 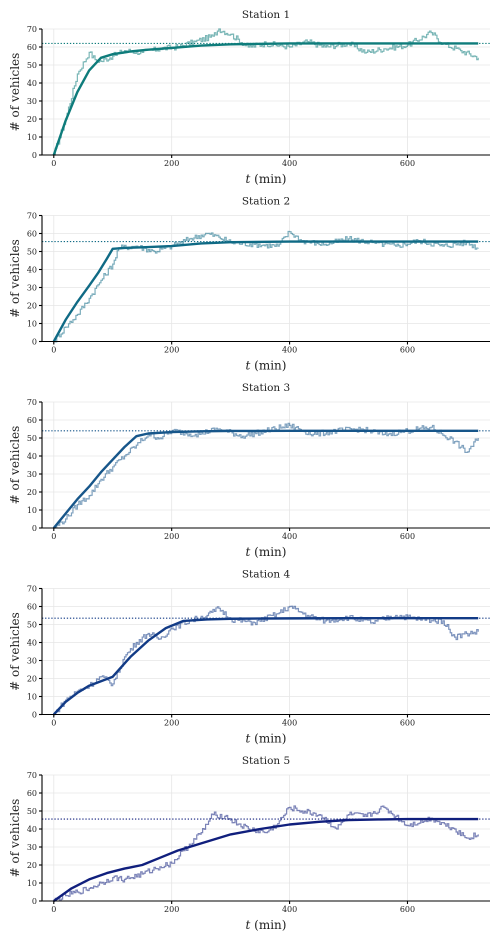 I want to click on chart-title: Station 3, so click(x=266, y=388).